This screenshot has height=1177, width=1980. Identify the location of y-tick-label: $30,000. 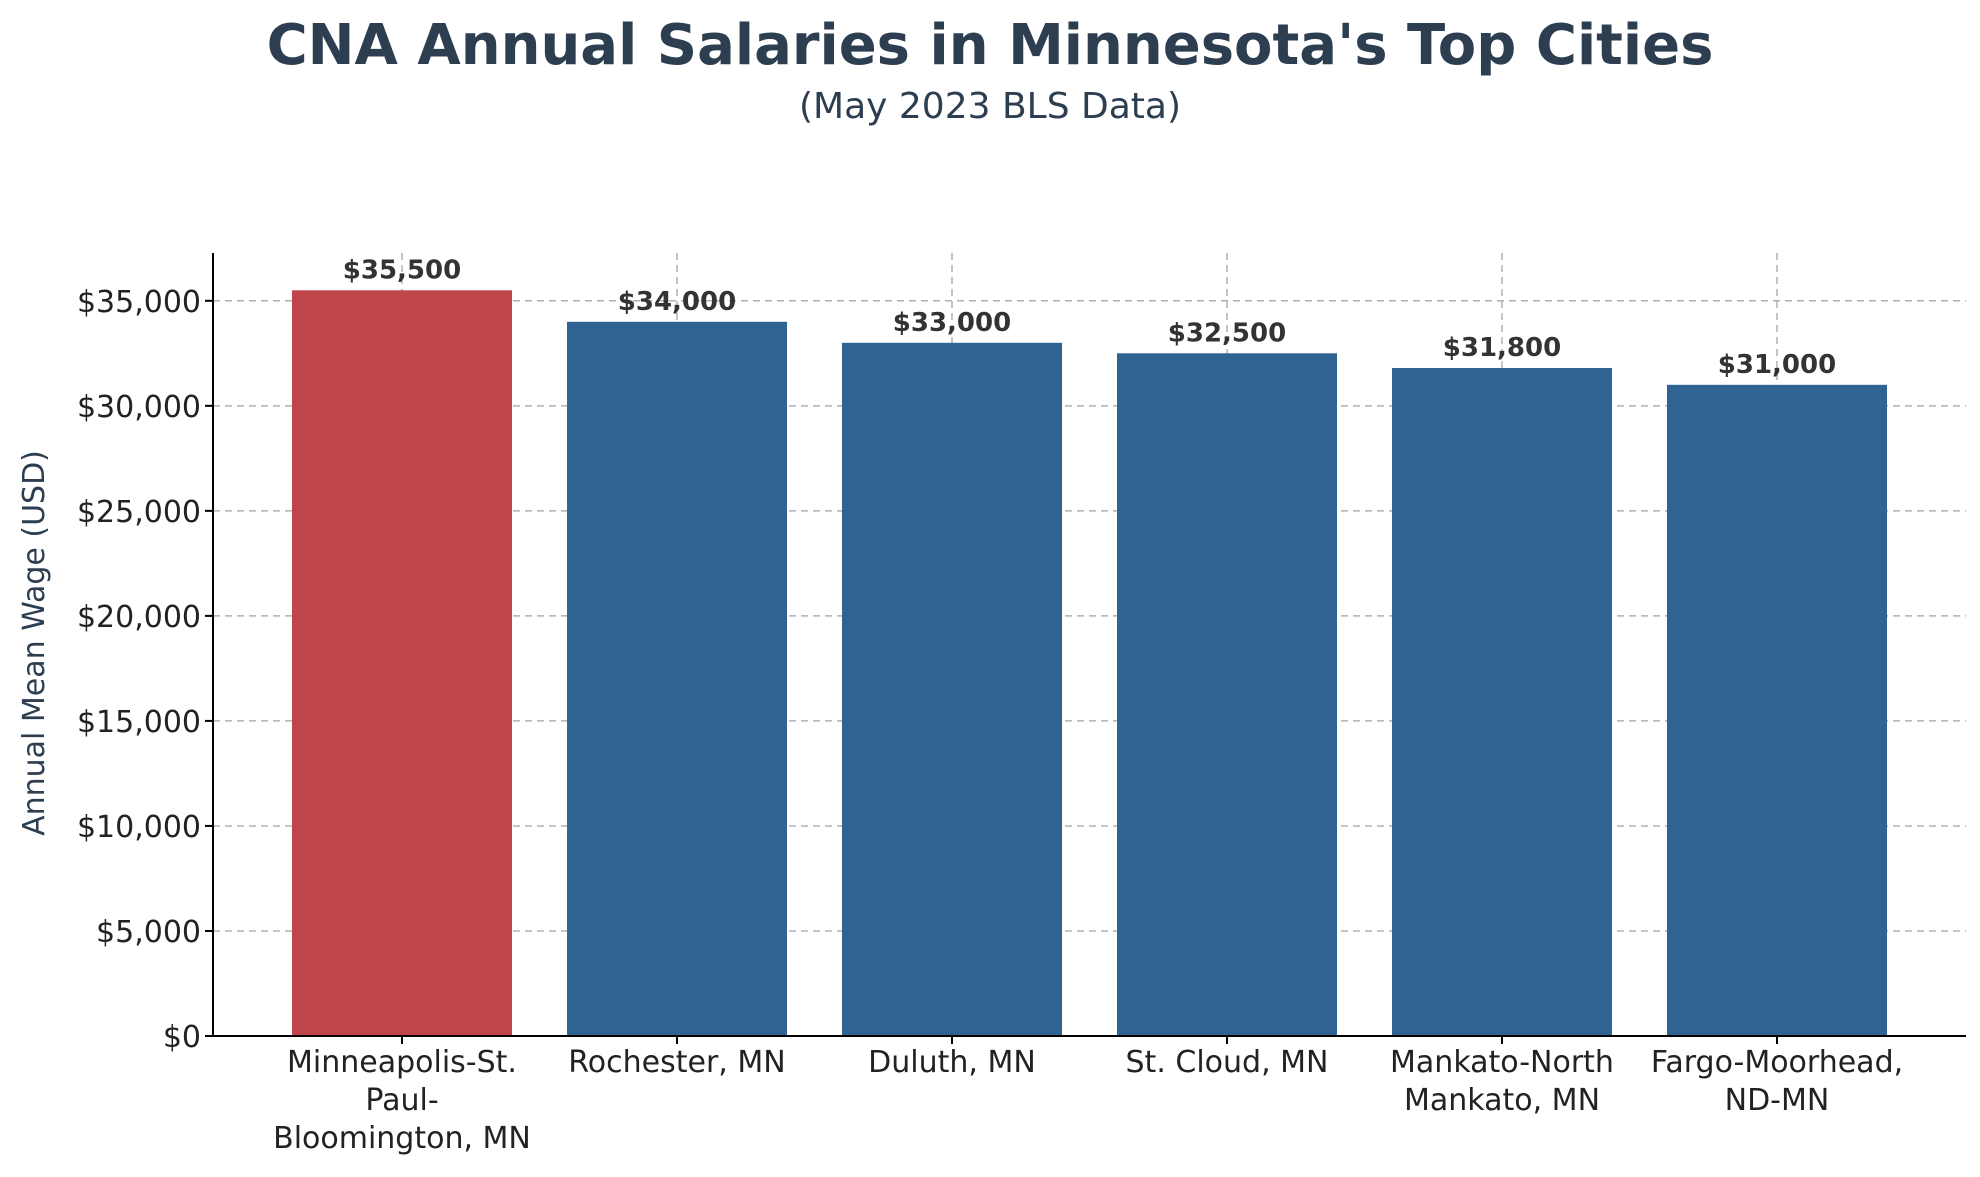
(139, 407).